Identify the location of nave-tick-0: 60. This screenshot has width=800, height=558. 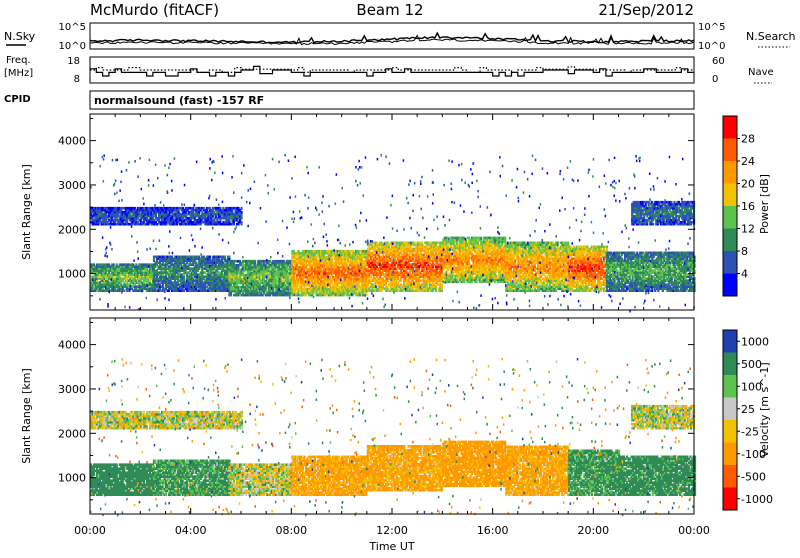
(718, 61).